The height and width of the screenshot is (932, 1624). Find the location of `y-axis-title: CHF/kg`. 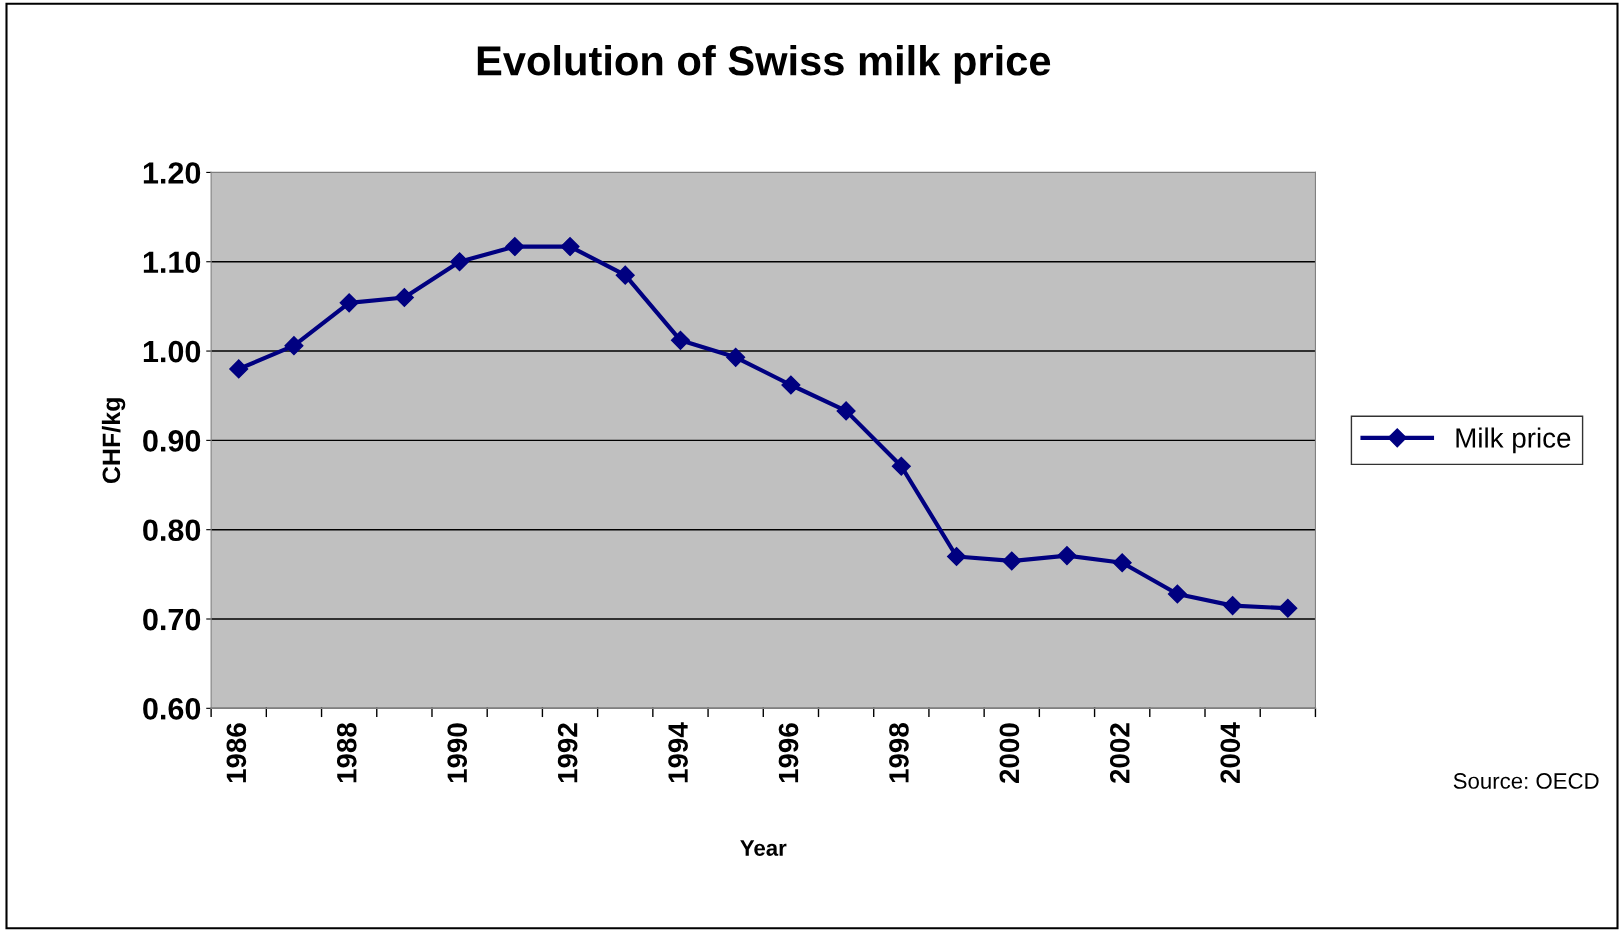

y-axis-title: CHF/kg is located at coordinates (113, 441).